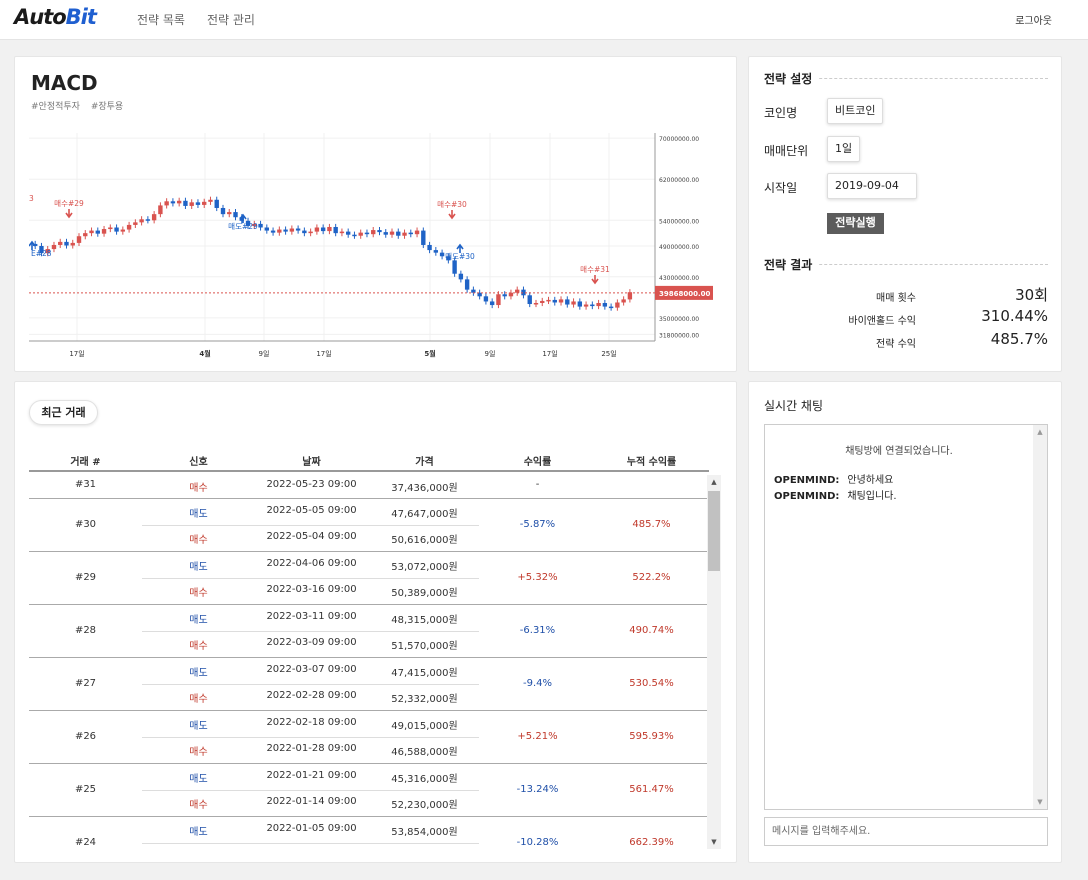 The image size is (1088, 880). I want to click on trade-return: -9.4%, so click(537, 683).